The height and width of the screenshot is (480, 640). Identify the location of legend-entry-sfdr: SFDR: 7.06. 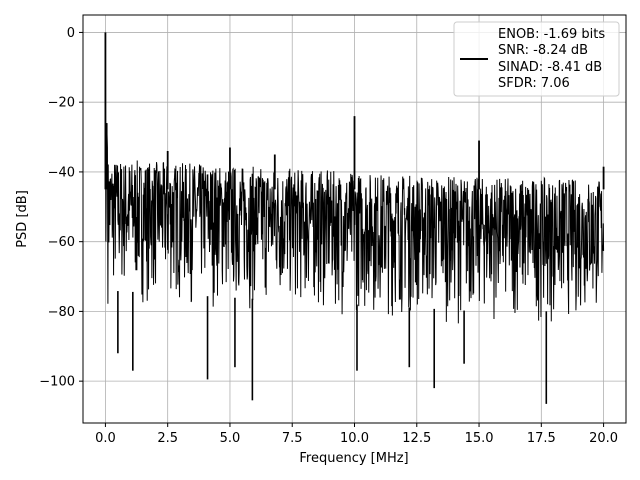
(534, 83).